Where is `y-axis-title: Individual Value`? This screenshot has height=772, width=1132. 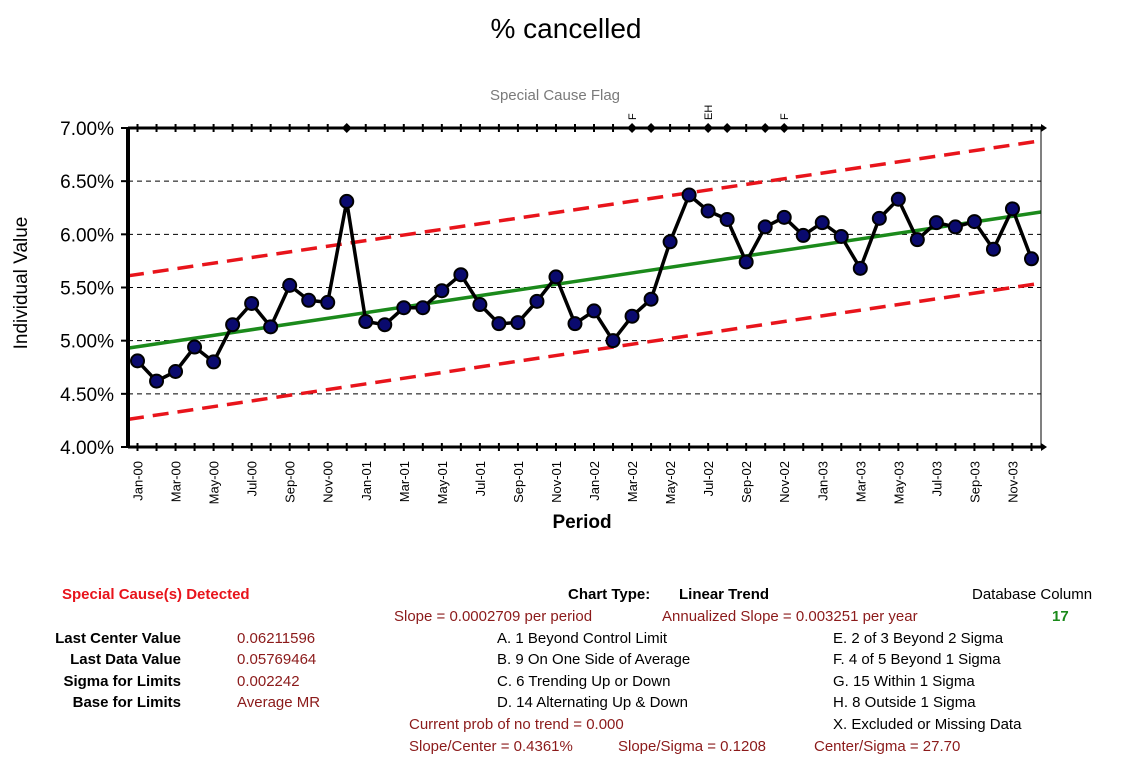
y-axis-title: Individual Value is located at coordinates (21, 283).